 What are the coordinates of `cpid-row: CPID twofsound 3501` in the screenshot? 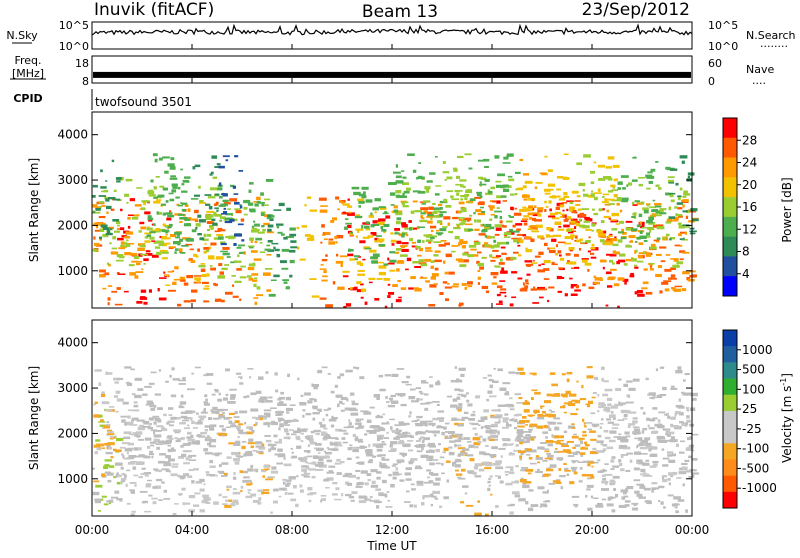 It's located at (102, 99).